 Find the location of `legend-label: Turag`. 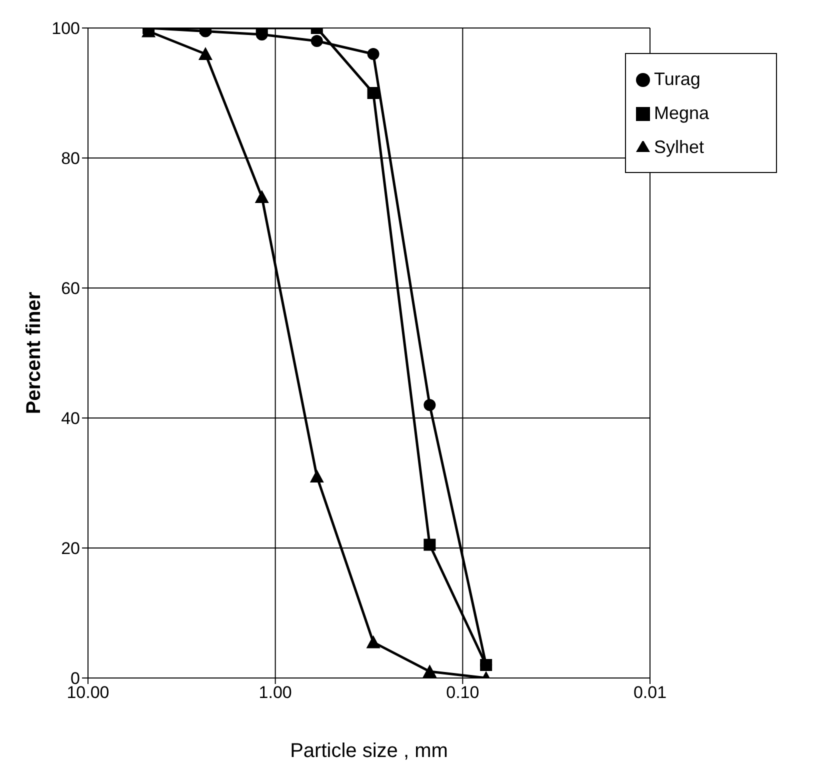

legend-label: Turag is located at coordinates (677, 79).